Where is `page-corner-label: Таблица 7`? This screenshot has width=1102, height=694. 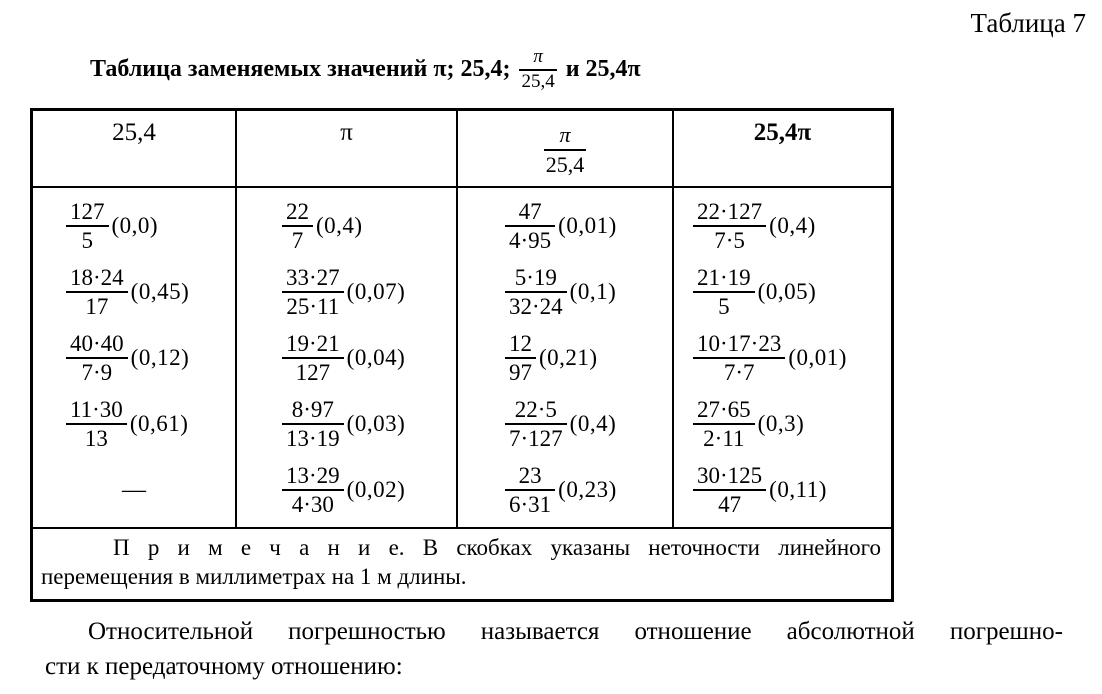 page-corner-label: Таблица 7 is located at coordinates (1028, 23).